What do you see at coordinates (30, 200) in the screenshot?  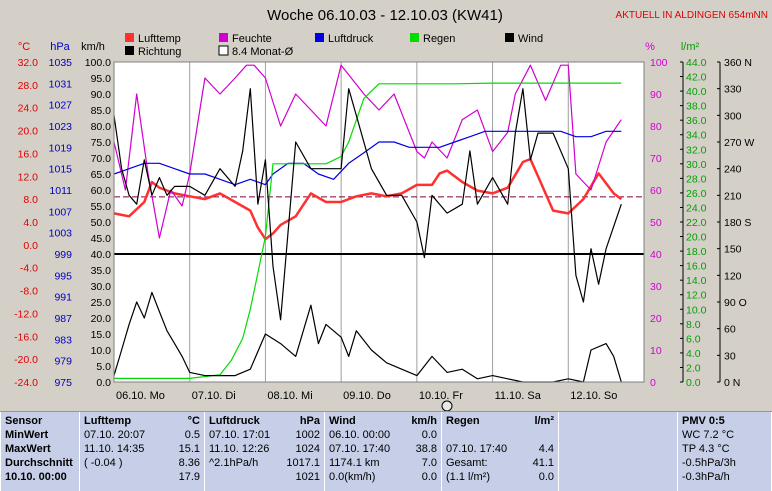 I see `temp-tick-label: 8.0` at bounding box center [30, 200].